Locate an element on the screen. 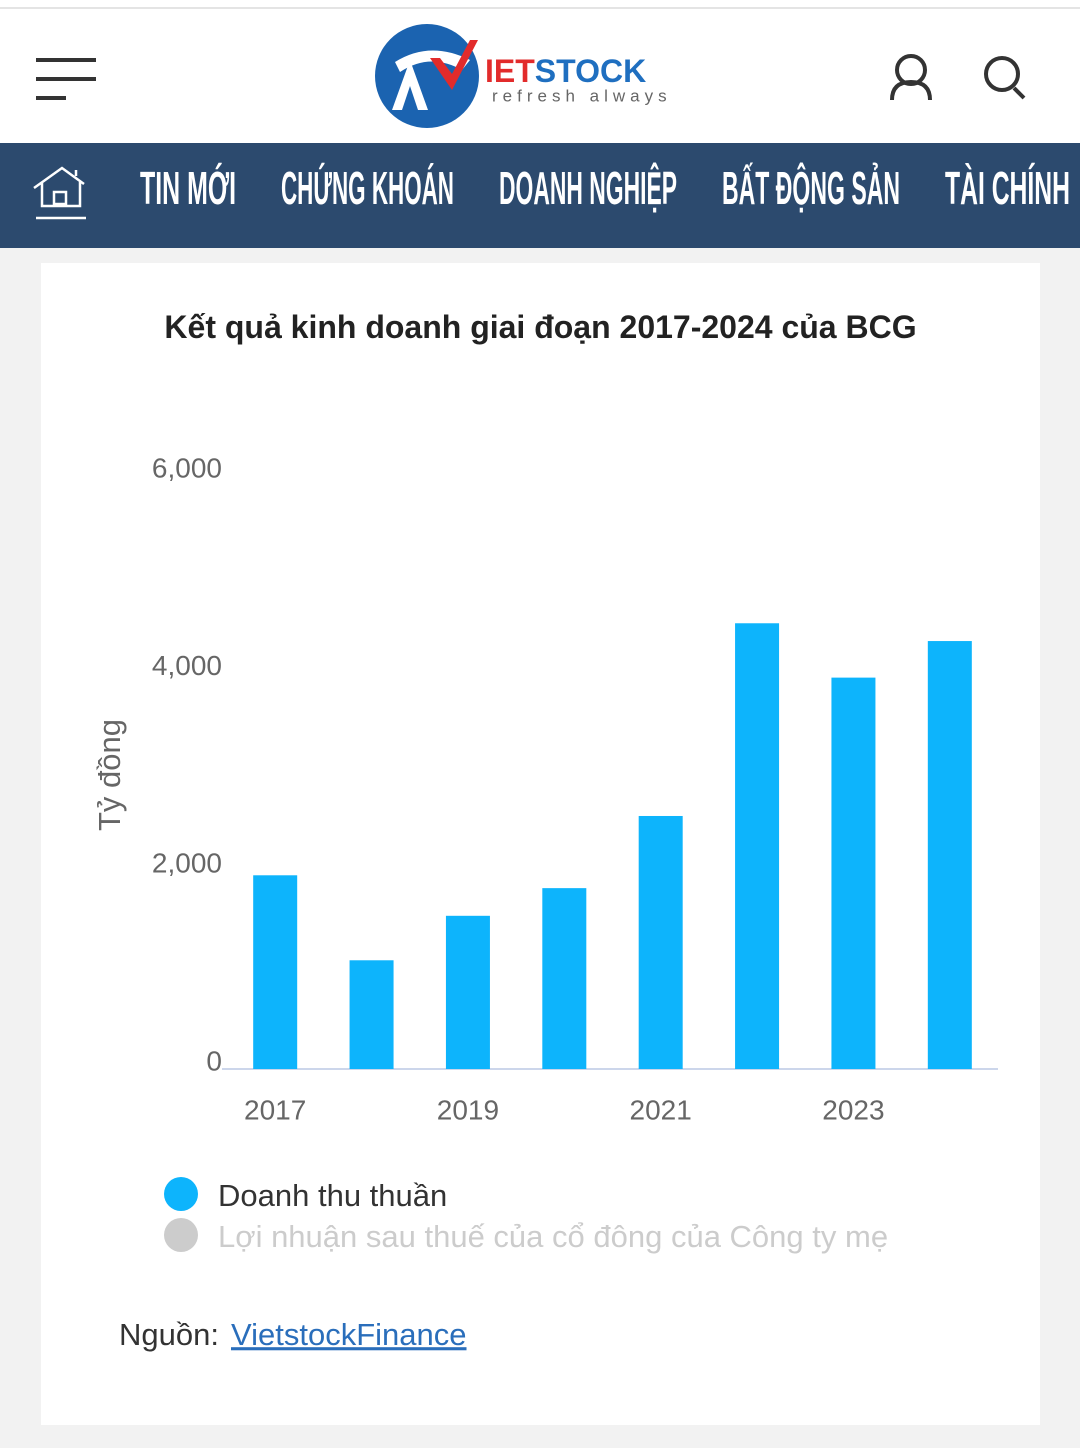 This screenshot has height=1448, width=1080. logo: IETSTOCK refresh always is located at coordinates (523, 76).